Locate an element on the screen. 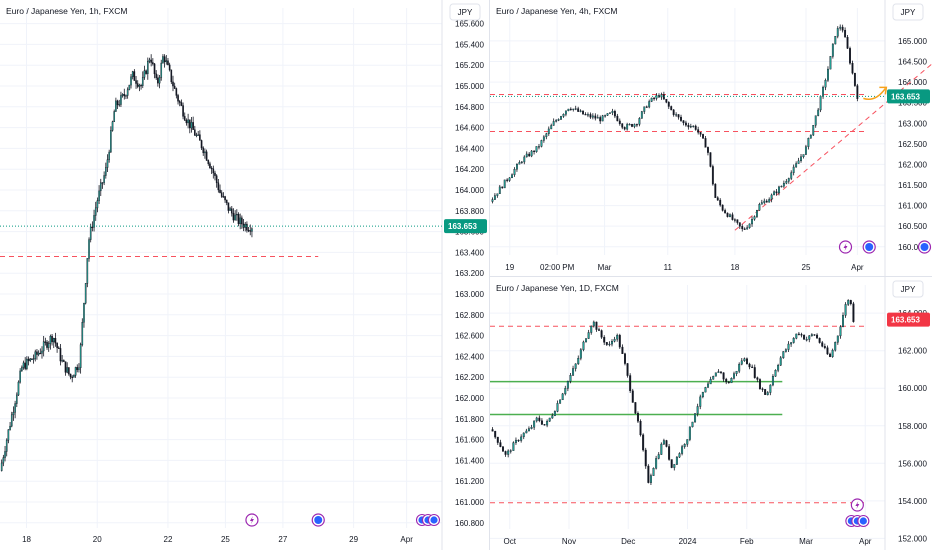 This screenshot has height=550, width=932. economic-event-icon is located at coordinates (924, 247).